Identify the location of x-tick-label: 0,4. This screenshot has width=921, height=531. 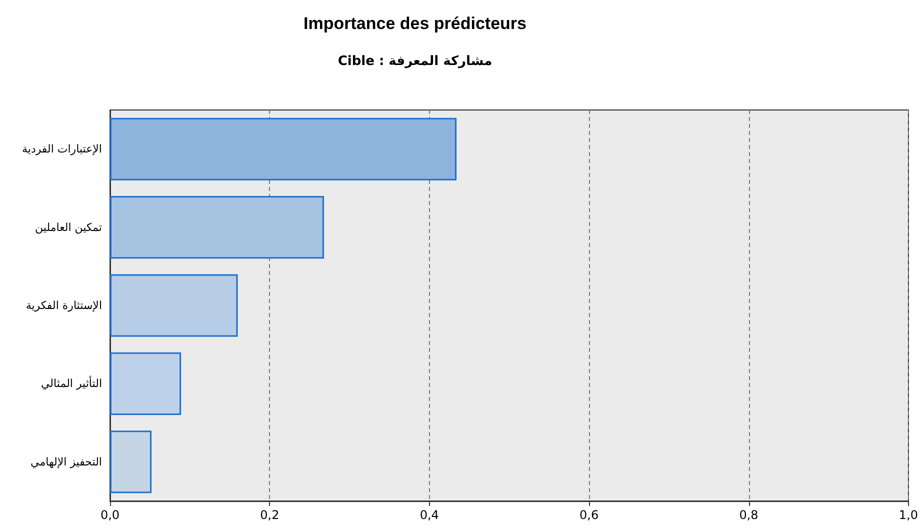
(429, 515).